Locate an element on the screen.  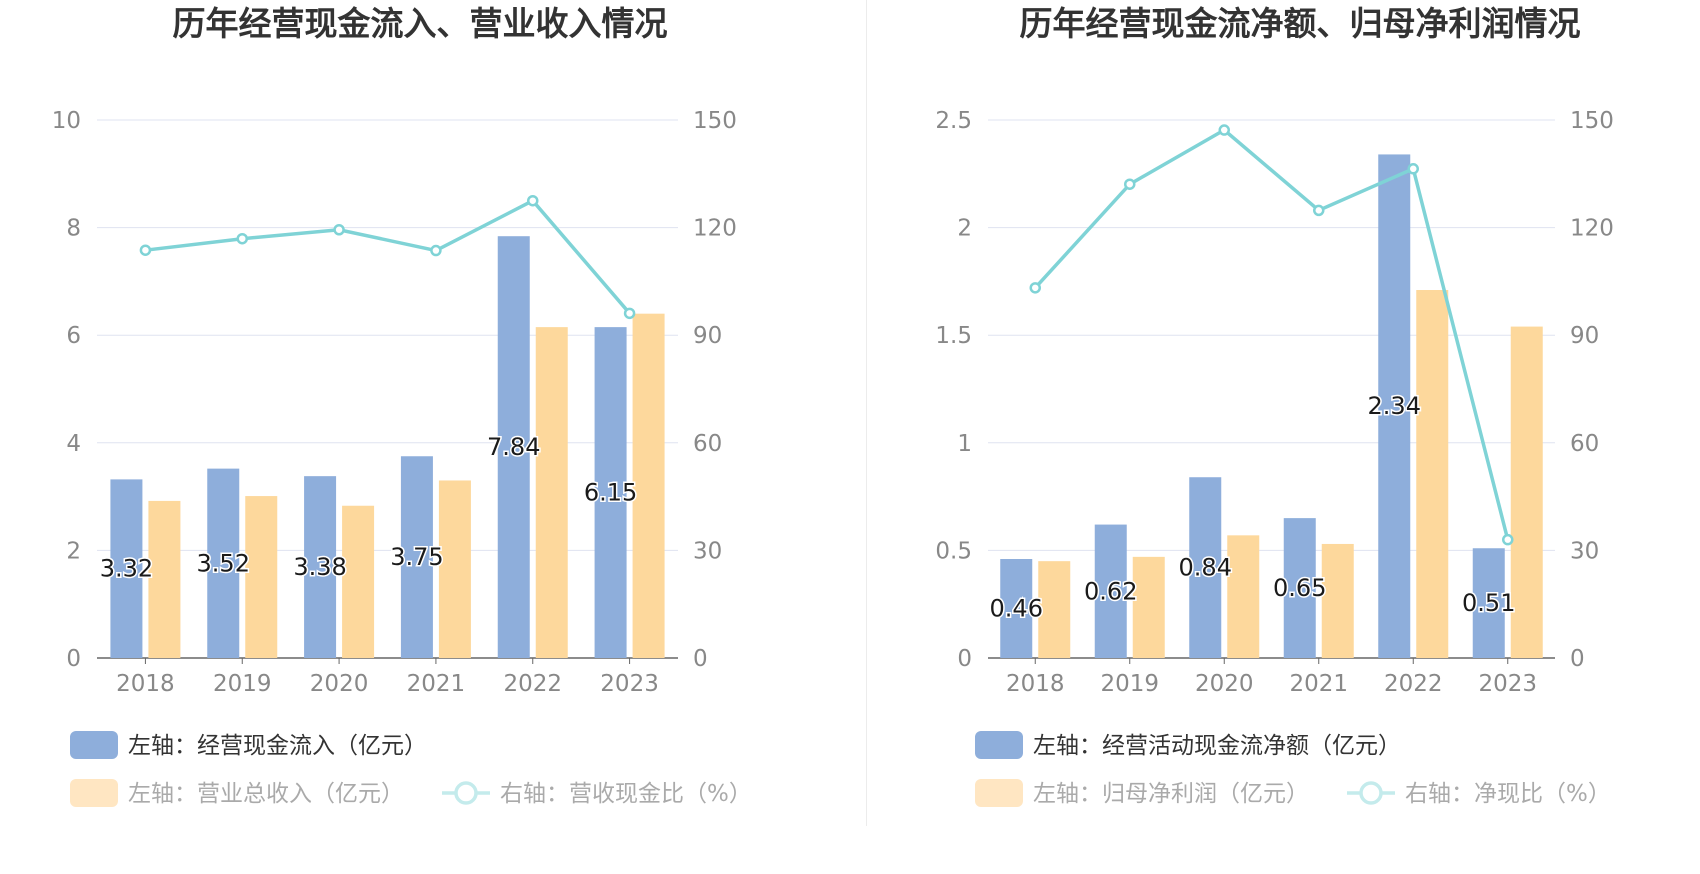
bar-data-label: 0.84 is located at coordinates (1205, 568).